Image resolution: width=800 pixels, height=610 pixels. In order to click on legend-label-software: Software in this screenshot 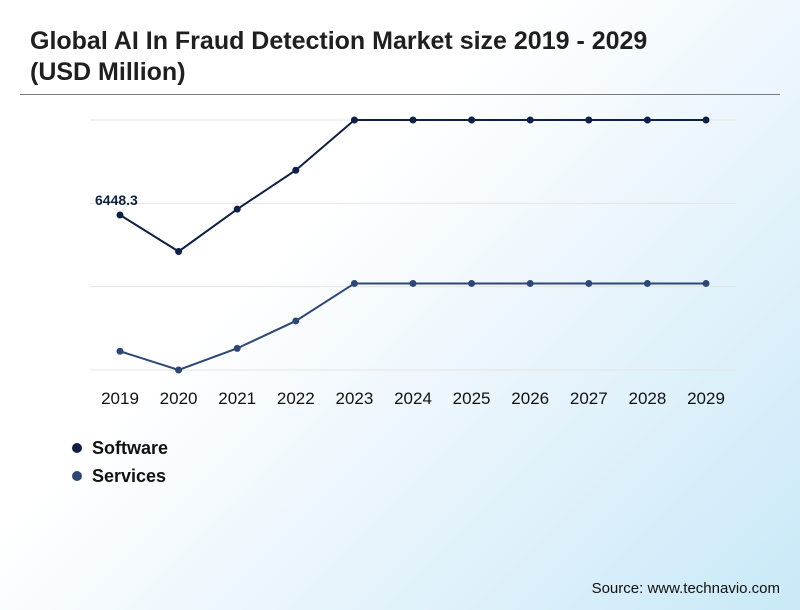, I will do `click(130, 447)`.